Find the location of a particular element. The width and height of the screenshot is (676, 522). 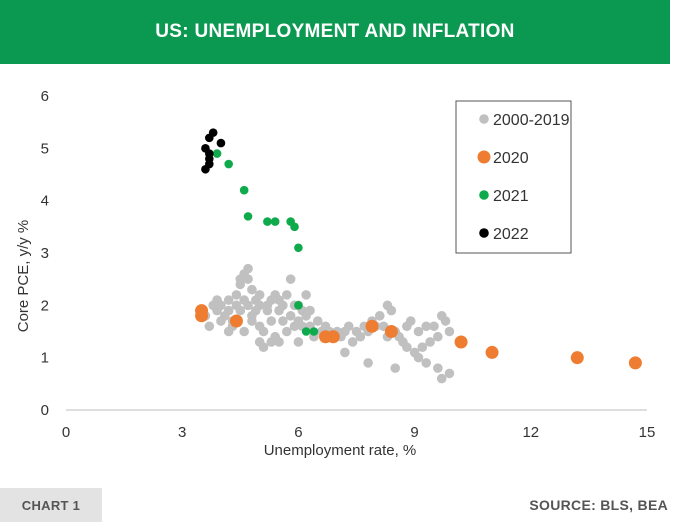

legend-label: 2021 is located at coordinates (511, 196).